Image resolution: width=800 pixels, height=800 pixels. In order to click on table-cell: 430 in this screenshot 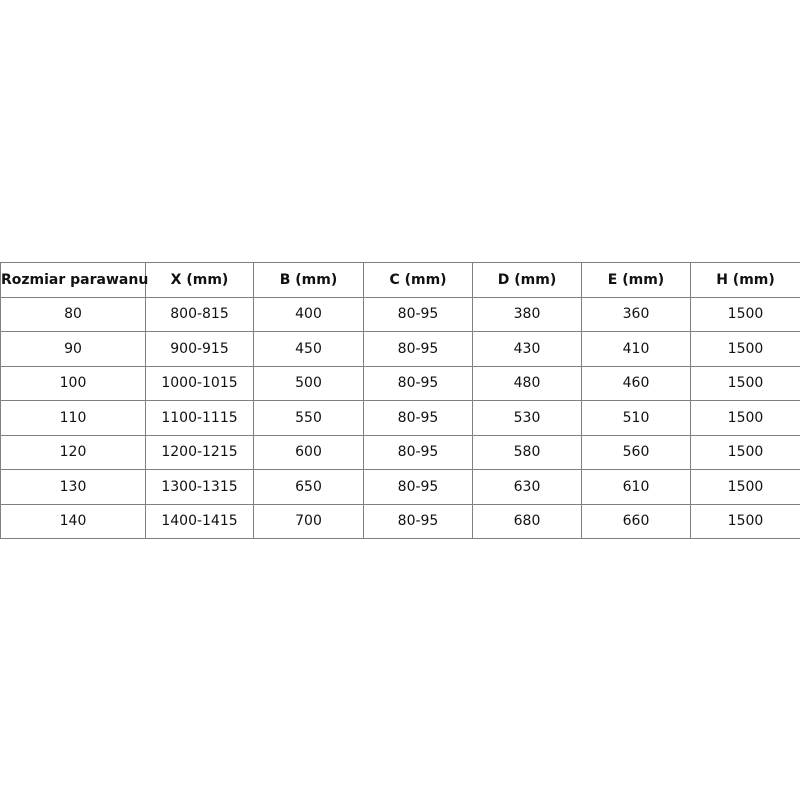, I will do `click(527, 349)`.